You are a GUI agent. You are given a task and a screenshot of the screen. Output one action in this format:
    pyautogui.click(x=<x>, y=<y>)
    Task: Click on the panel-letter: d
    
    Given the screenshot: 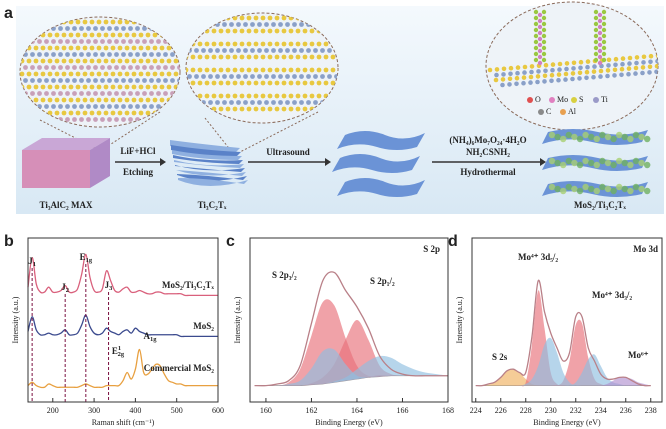 What is the action you would take?
    pyautogui.click(x=453, y=241)
    